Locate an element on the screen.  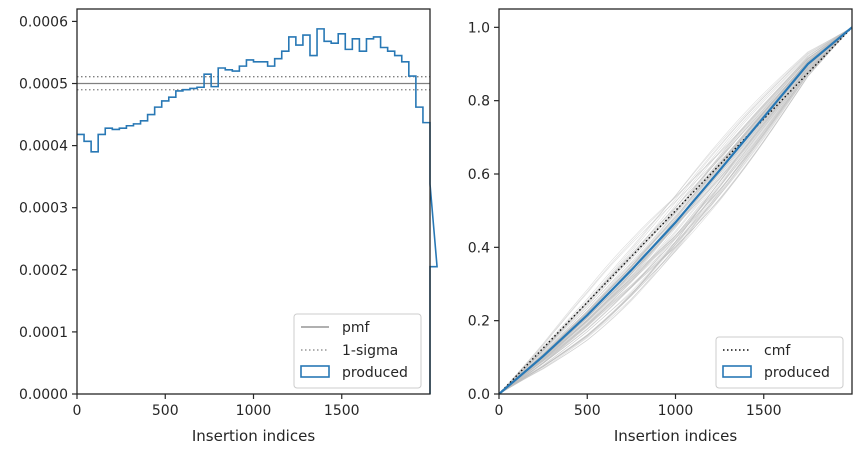
left-x-ticks: 0 500 1000 1500 is located at coordinates (216, 406).